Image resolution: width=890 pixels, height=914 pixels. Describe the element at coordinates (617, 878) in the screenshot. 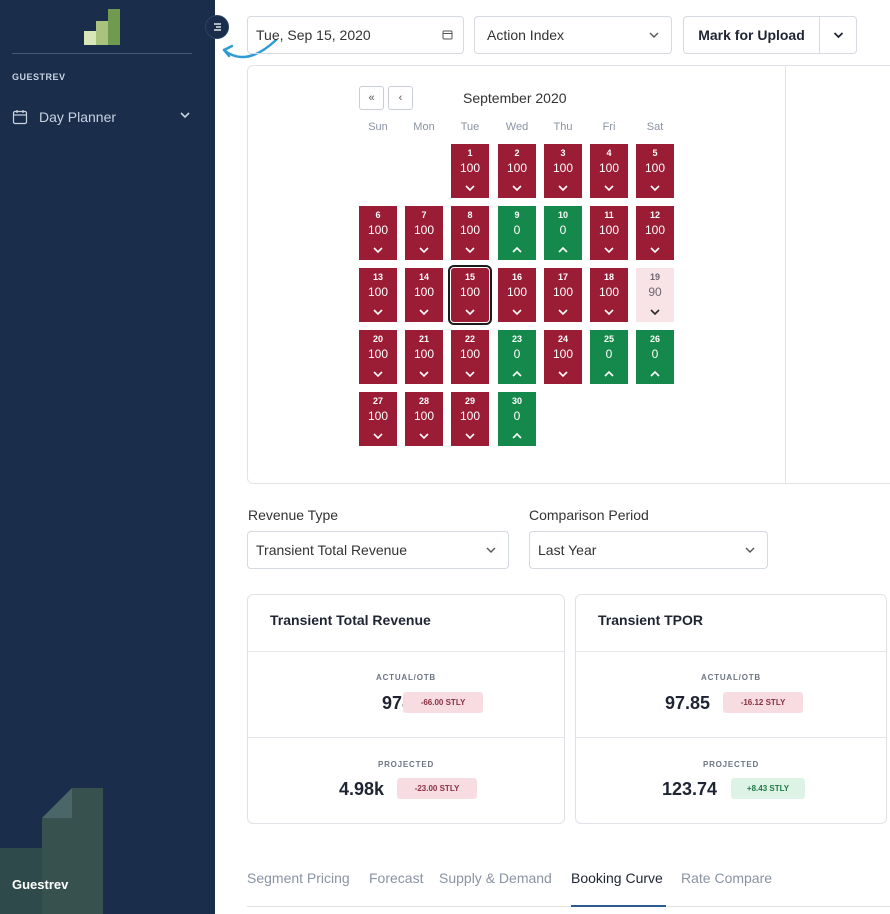

I see `tab-booking-curve: Booking Curve` at that location.